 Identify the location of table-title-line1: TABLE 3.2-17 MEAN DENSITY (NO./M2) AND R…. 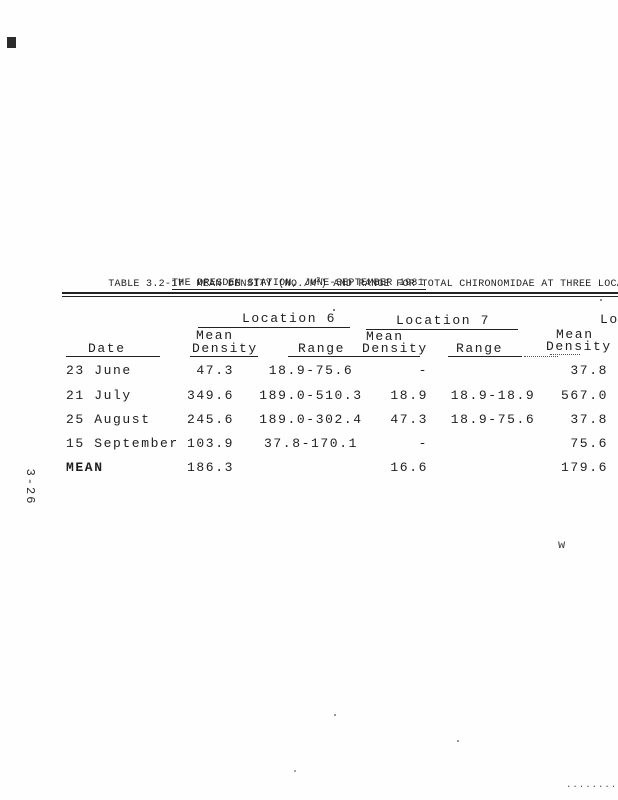
(350, 283).